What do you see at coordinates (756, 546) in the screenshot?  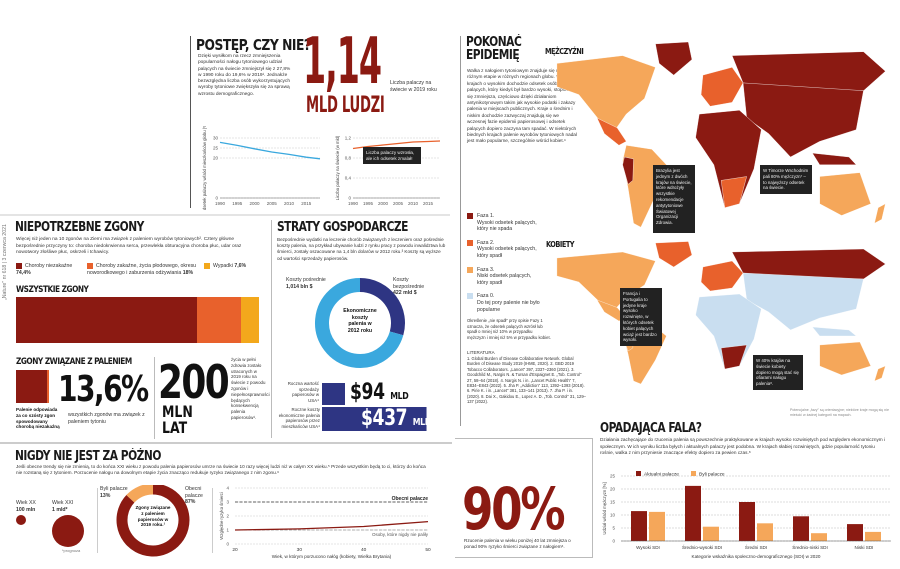 I see `x-tick-label: Średni SDI` at bounding box center [756, 546].